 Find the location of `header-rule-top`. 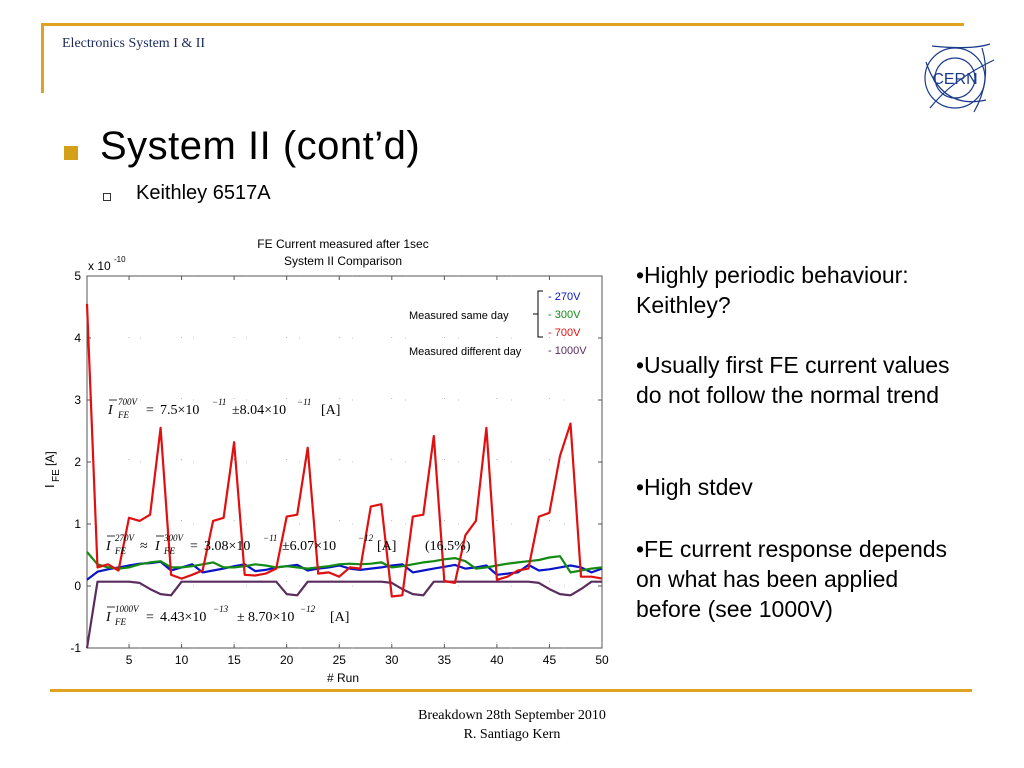

header-rule-top is located at coordinates (504, 24).